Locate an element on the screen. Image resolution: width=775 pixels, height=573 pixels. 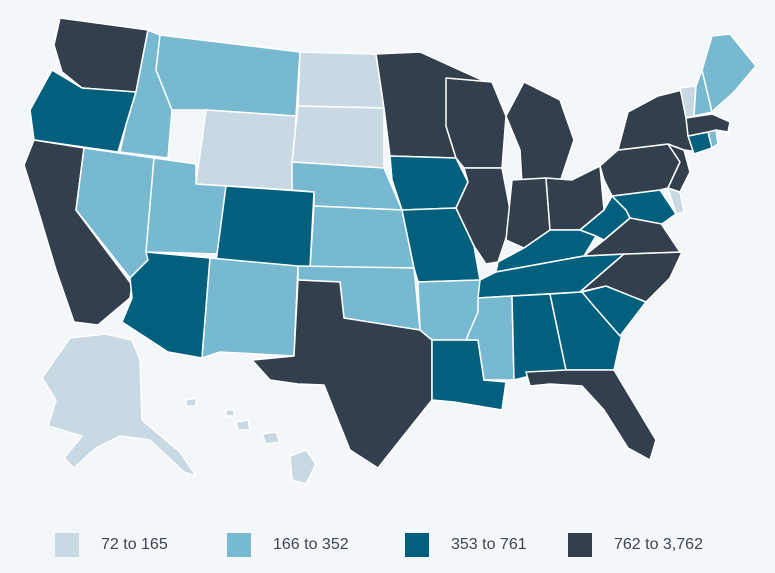
legend-item-2: 166 to 352 is located at coordinates (288, 545).